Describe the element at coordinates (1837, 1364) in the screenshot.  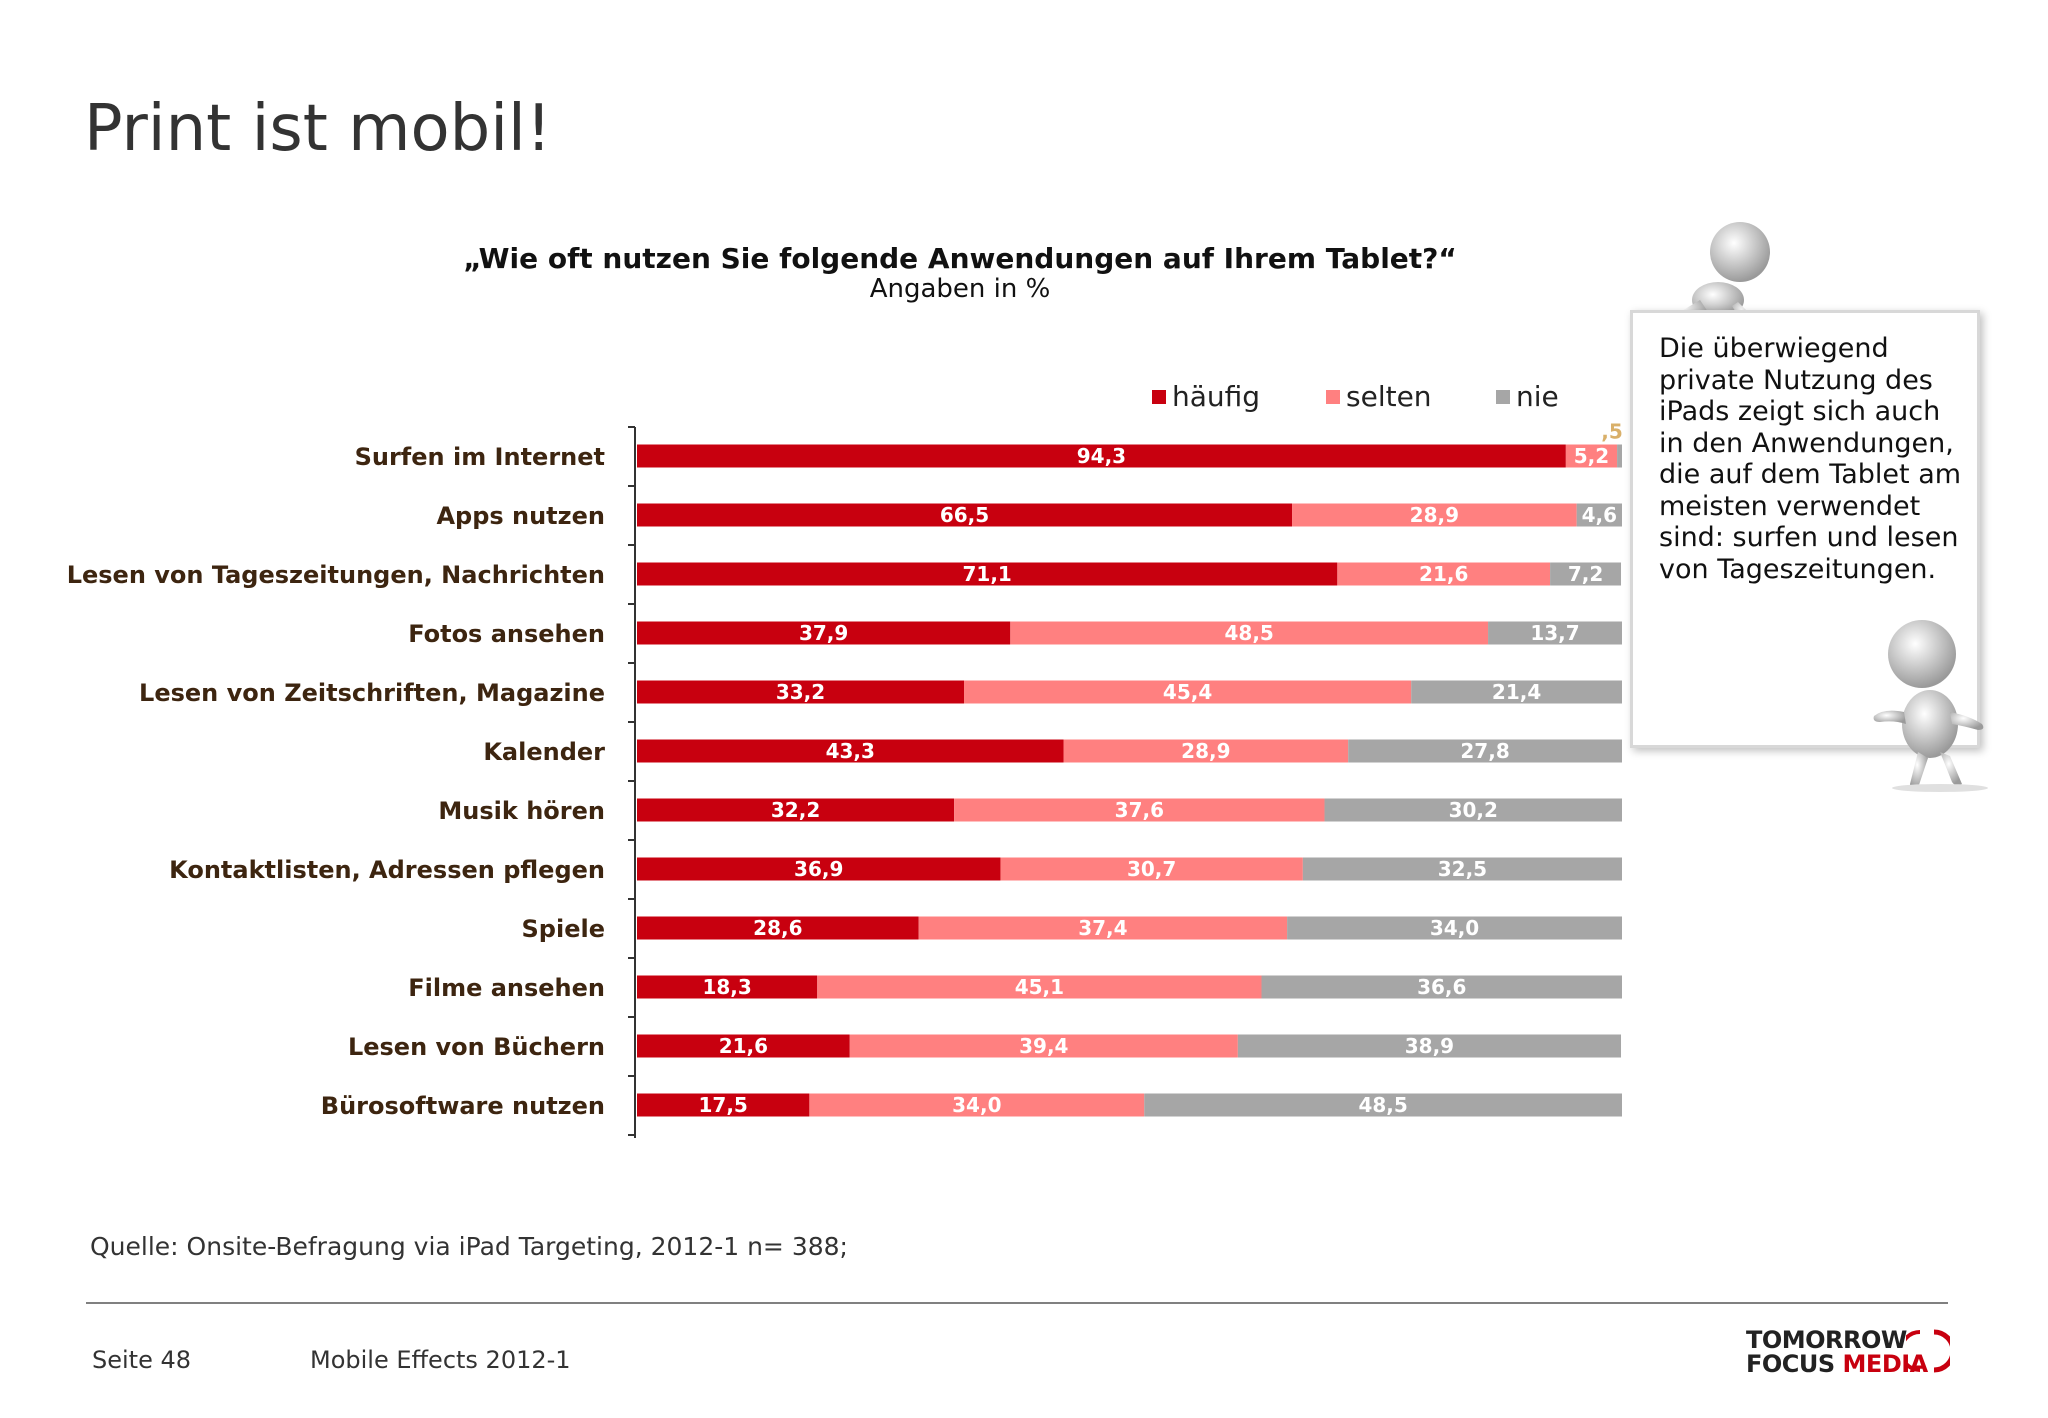
I see `logo-line-2: FOCUS MEDIA` at that location.